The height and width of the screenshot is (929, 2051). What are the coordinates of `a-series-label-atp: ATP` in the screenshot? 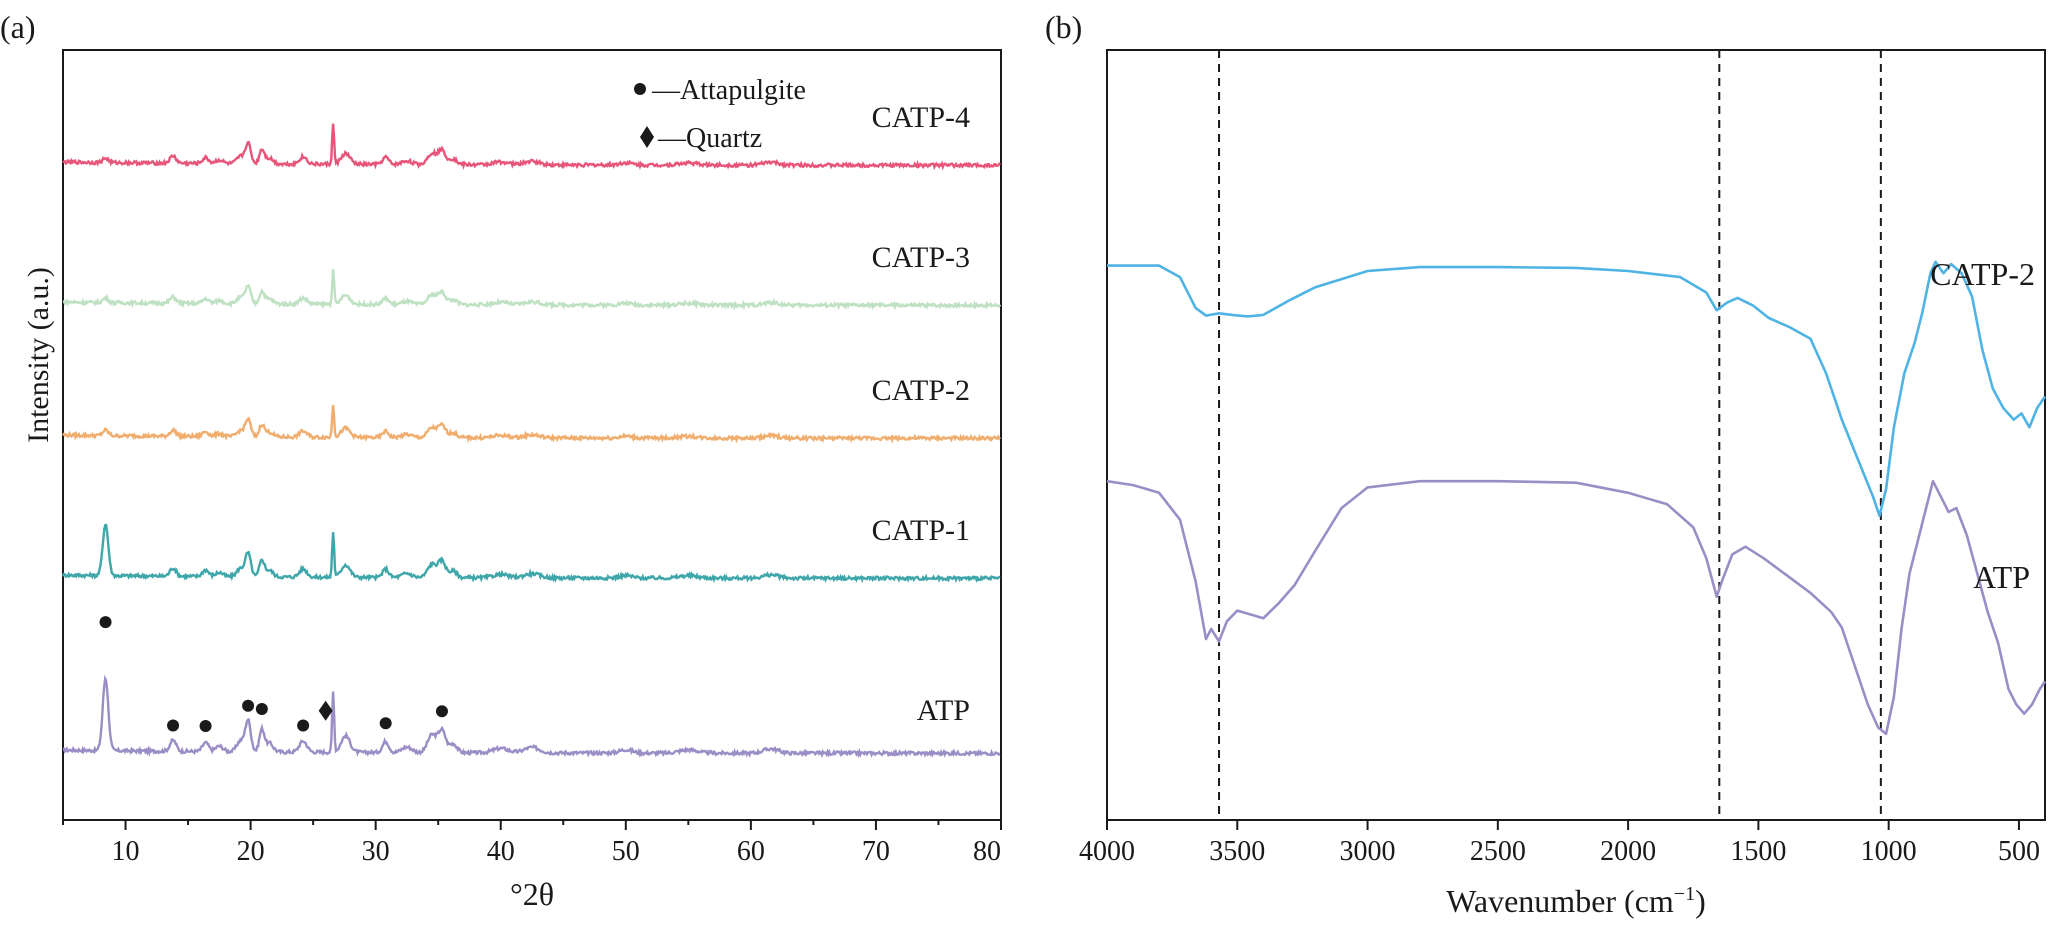 It's located at (943, 710).